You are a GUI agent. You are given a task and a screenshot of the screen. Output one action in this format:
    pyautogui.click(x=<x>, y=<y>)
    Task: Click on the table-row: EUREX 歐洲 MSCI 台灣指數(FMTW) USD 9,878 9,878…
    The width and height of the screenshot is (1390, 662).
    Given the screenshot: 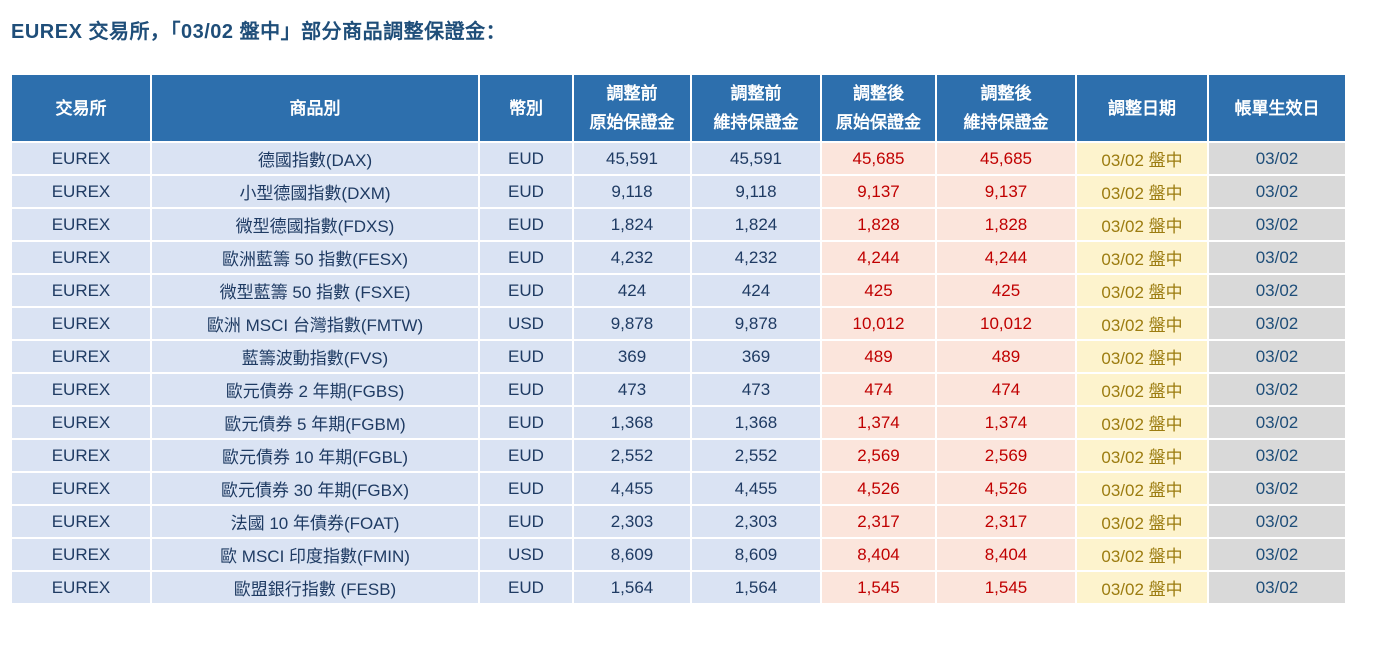 What is the action you would take?
    pyautogui.click(x=678, y=323)
    